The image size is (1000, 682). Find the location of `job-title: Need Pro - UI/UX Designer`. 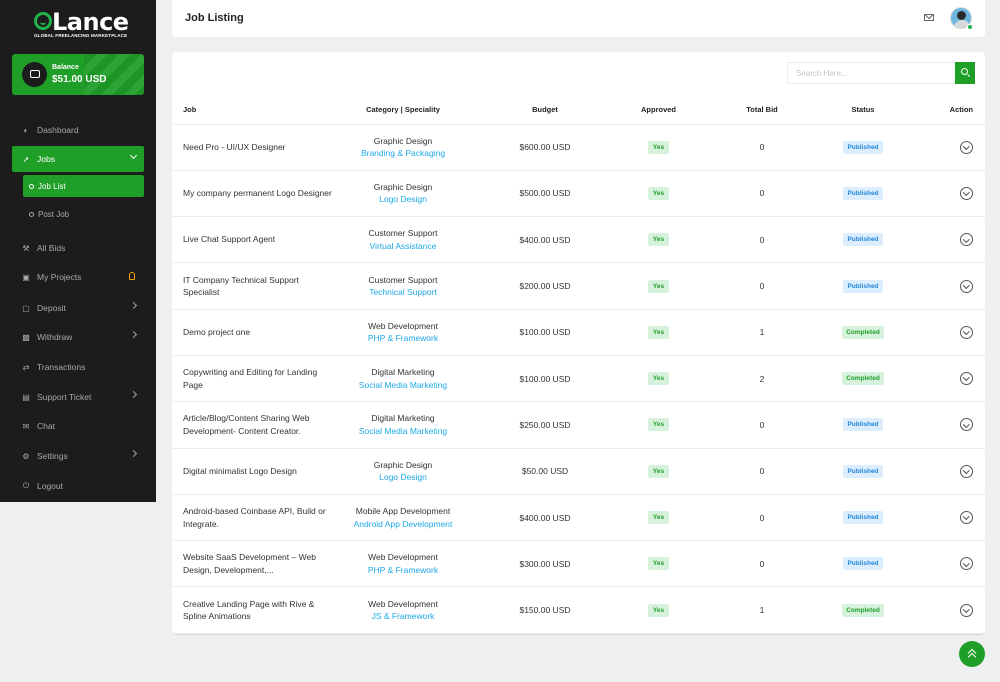

job-title: Need Pro - UI/UX Designer is located at coordinates (252, 147).